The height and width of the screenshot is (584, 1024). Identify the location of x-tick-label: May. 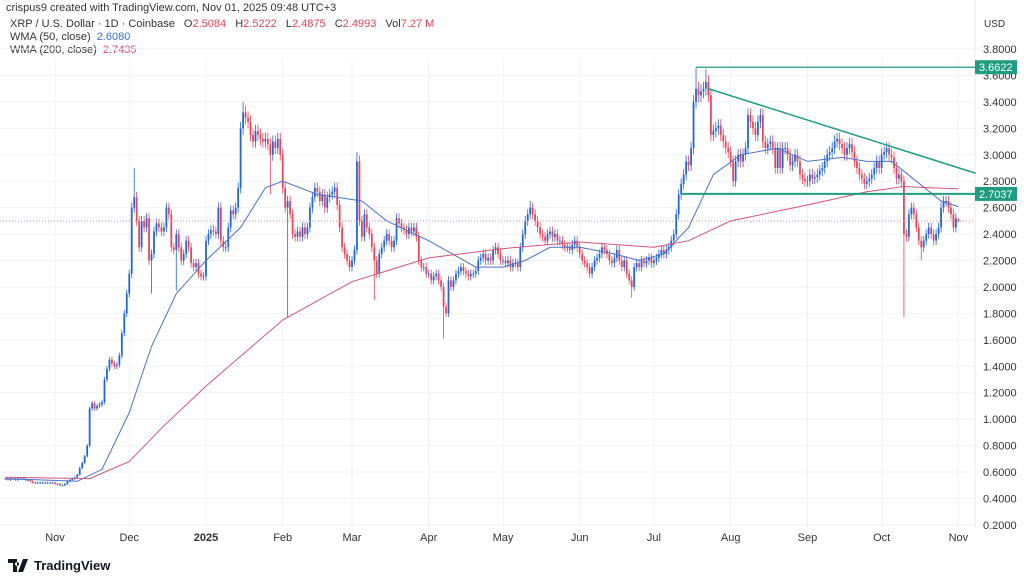
(503, 538).